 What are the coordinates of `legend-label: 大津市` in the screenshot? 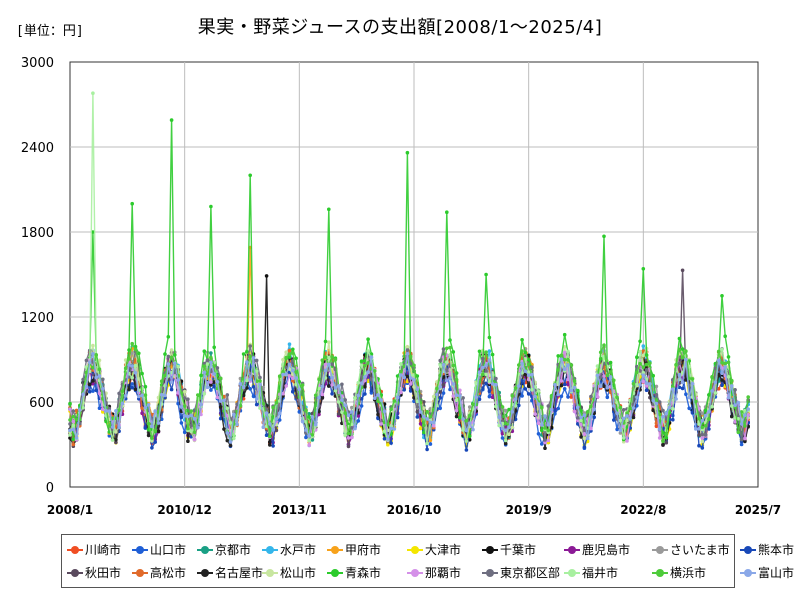 It's located at (443, 550).